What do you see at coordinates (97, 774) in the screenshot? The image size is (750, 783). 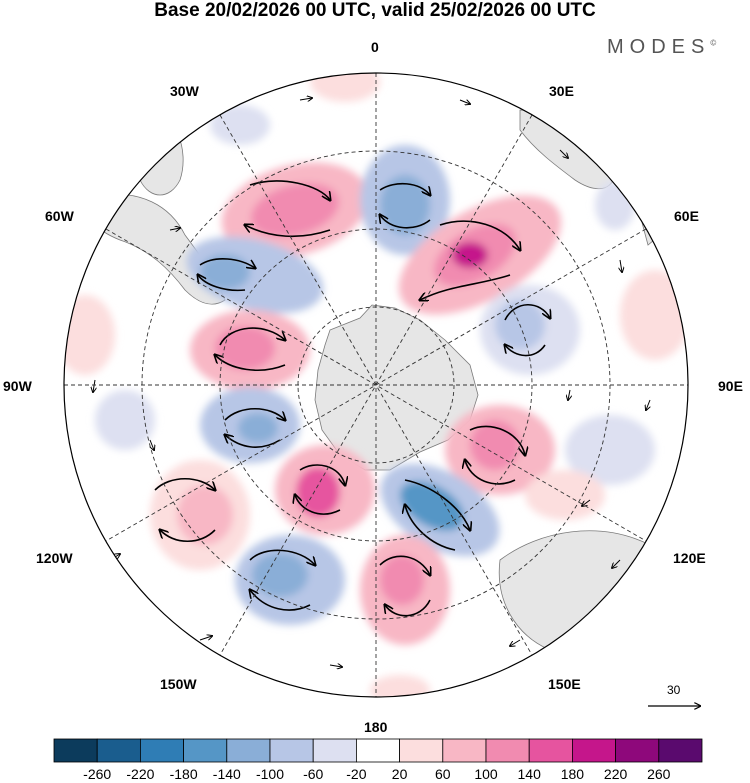 I see `colorbar-tick-label: -260` at bounding box center [97, 774].